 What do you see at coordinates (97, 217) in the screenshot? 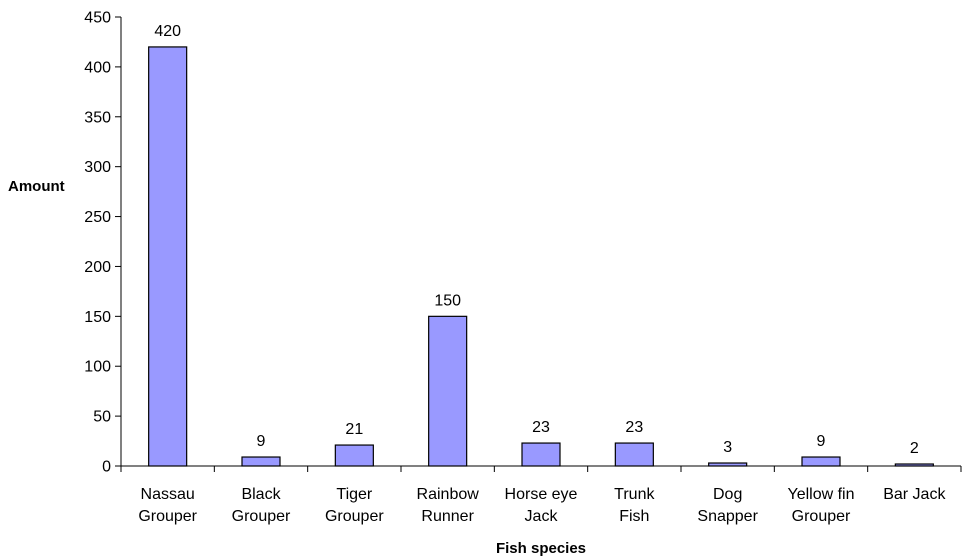
I see `y-tick-label: 250` at bounding box center [97, 217].